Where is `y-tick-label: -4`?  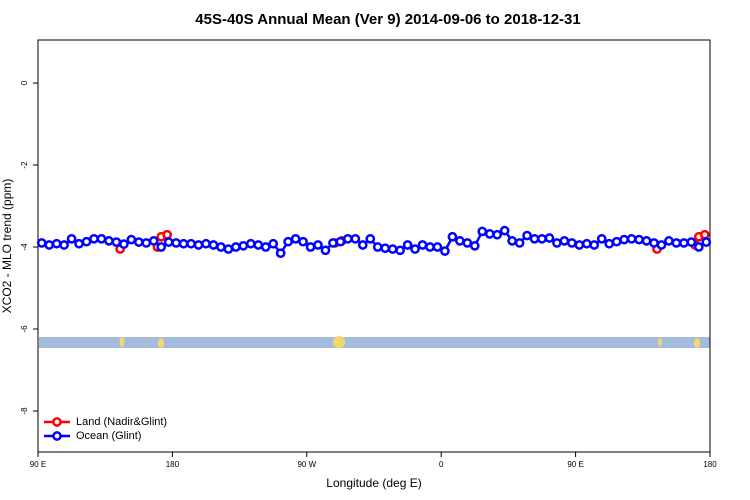 y-tick-label: -4 is located at coordinates (24, 247).